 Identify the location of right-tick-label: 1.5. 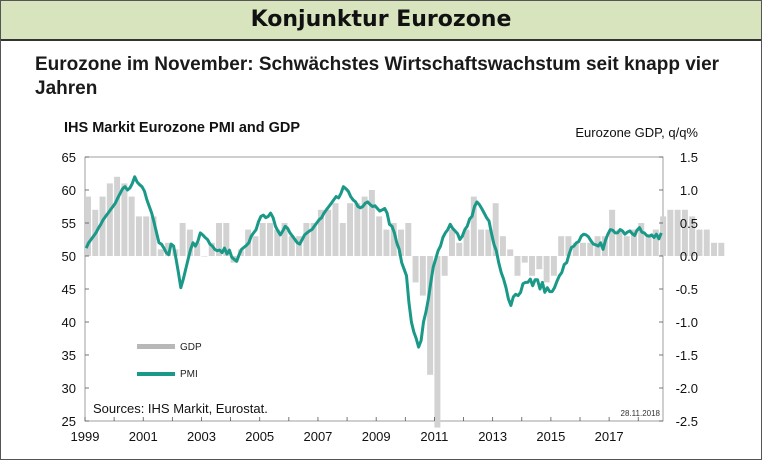
(689, 157).